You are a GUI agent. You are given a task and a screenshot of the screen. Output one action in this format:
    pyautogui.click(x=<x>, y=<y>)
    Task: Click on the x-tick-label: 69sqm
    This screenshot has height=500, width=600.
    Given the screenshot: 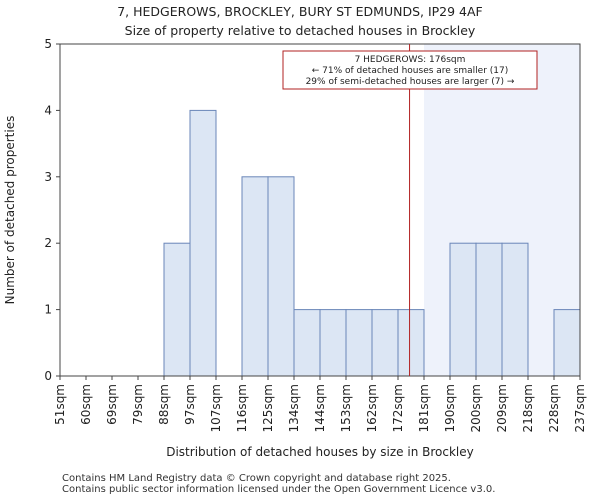 What is the action you would take?
    pyautogui.click(x=112, y=404)
    